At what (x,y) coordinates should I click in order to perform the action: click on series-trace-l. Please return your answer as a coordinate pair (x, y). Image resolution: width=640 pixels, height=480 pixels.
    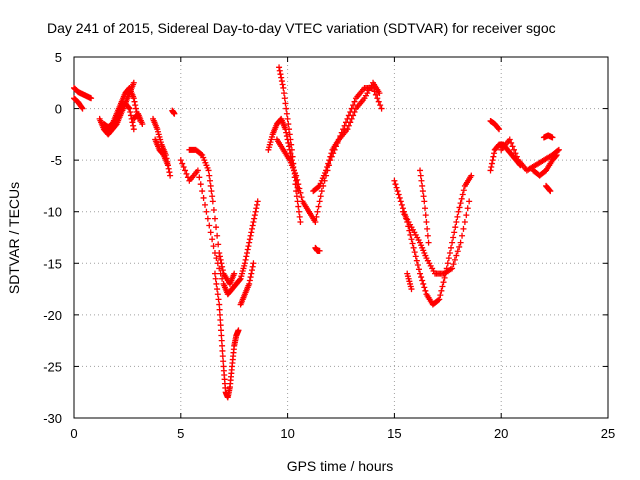
    Looking at the image, I should click on (226, 335).